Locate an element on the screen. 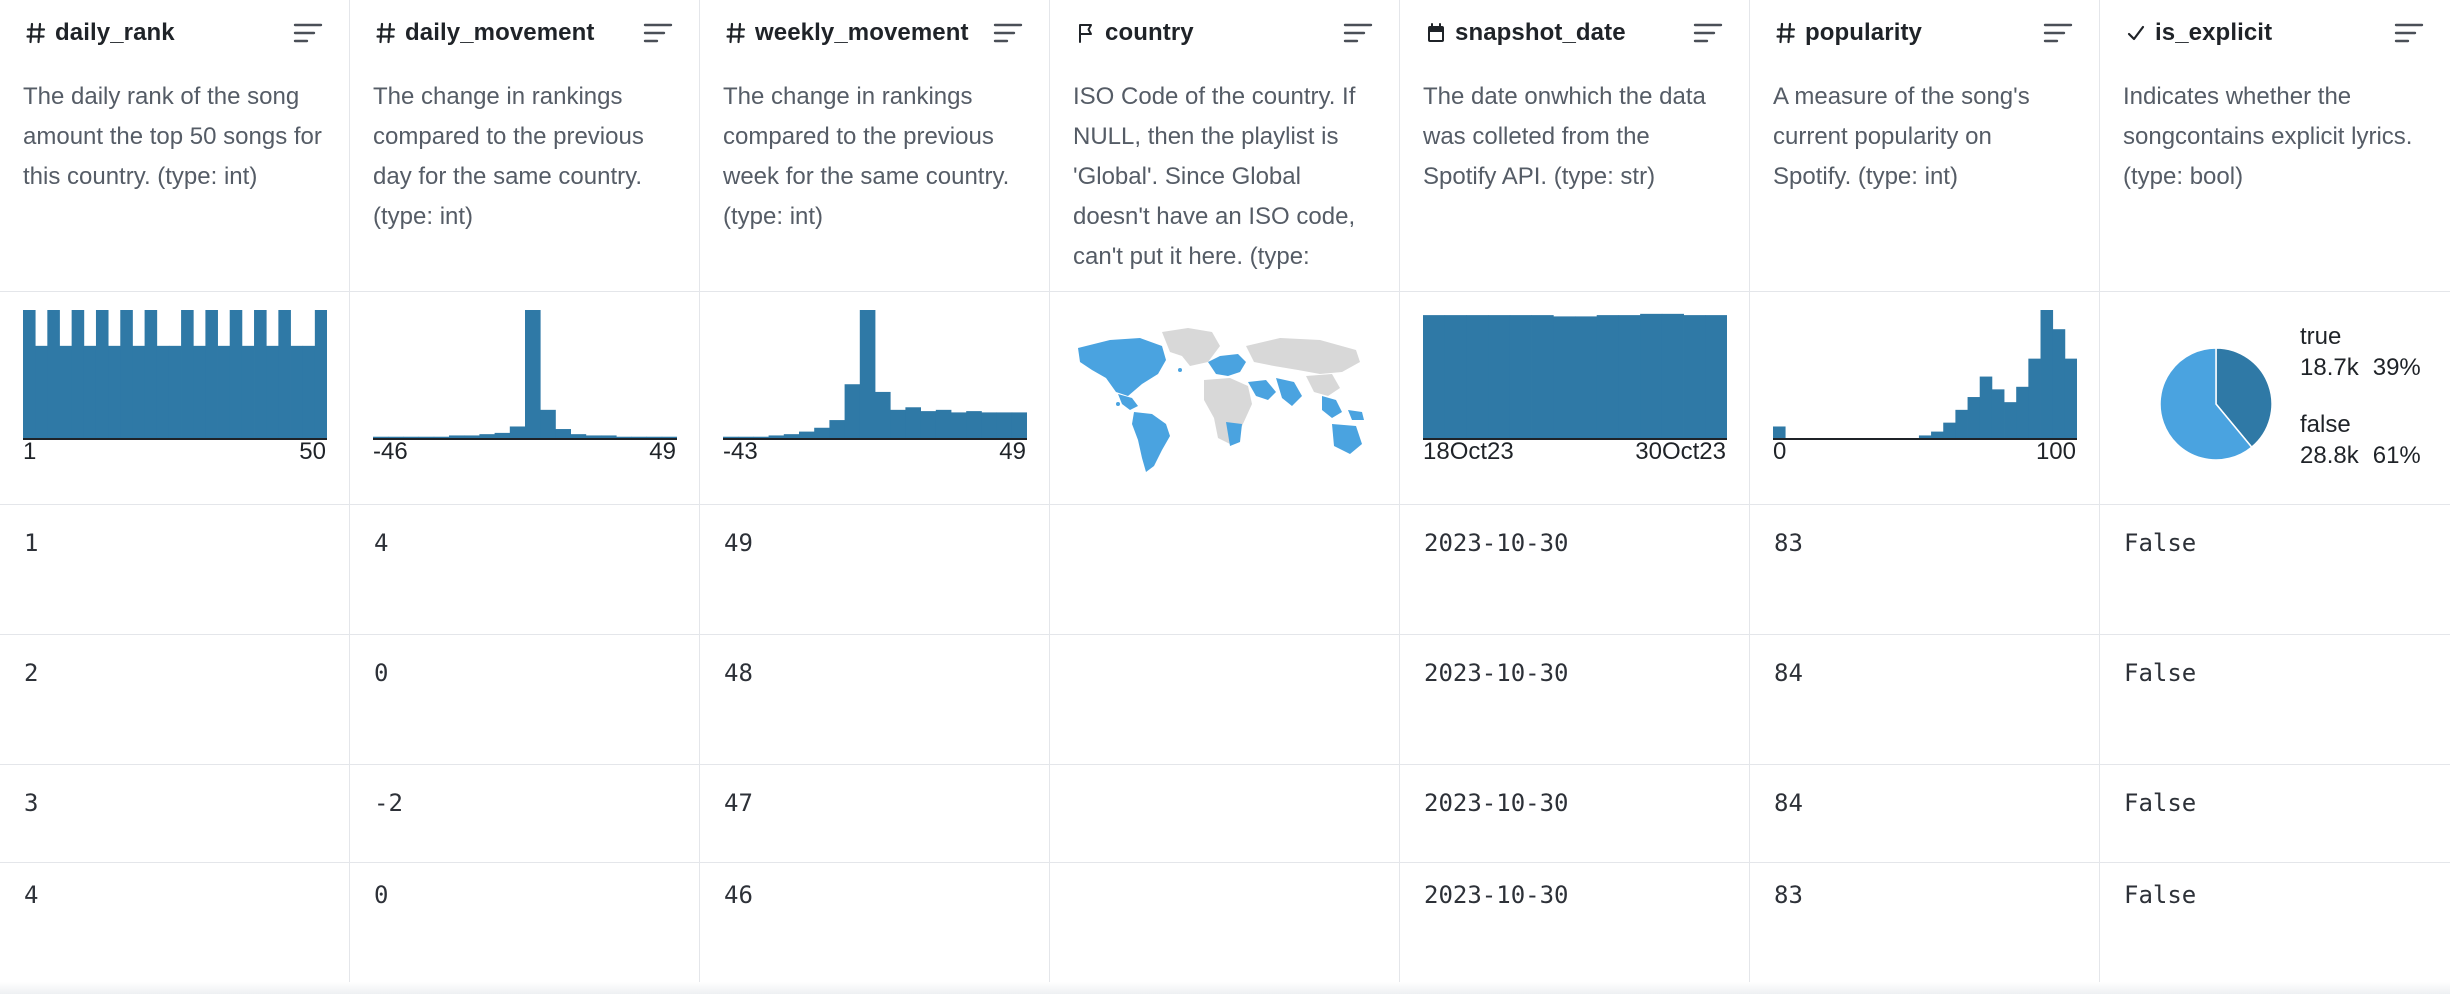  hash-icon is located at coordinates (1786, 33).